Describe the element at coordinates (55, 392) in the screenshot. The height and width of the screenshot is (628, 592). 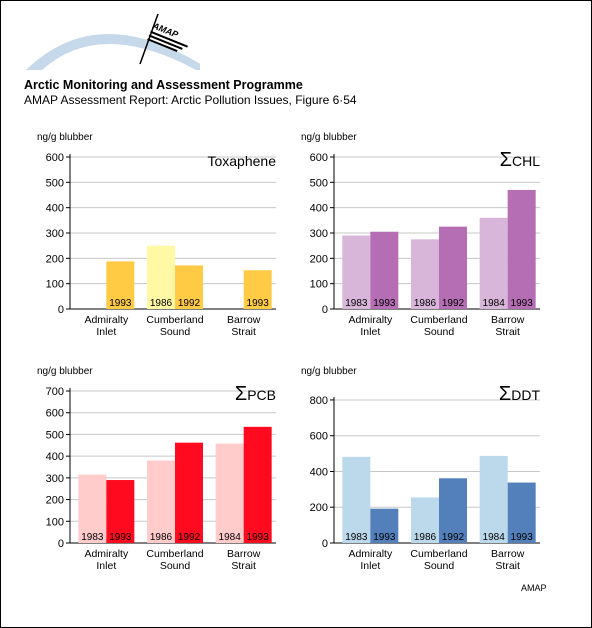
I see `y-tick-label: 700` at that location.